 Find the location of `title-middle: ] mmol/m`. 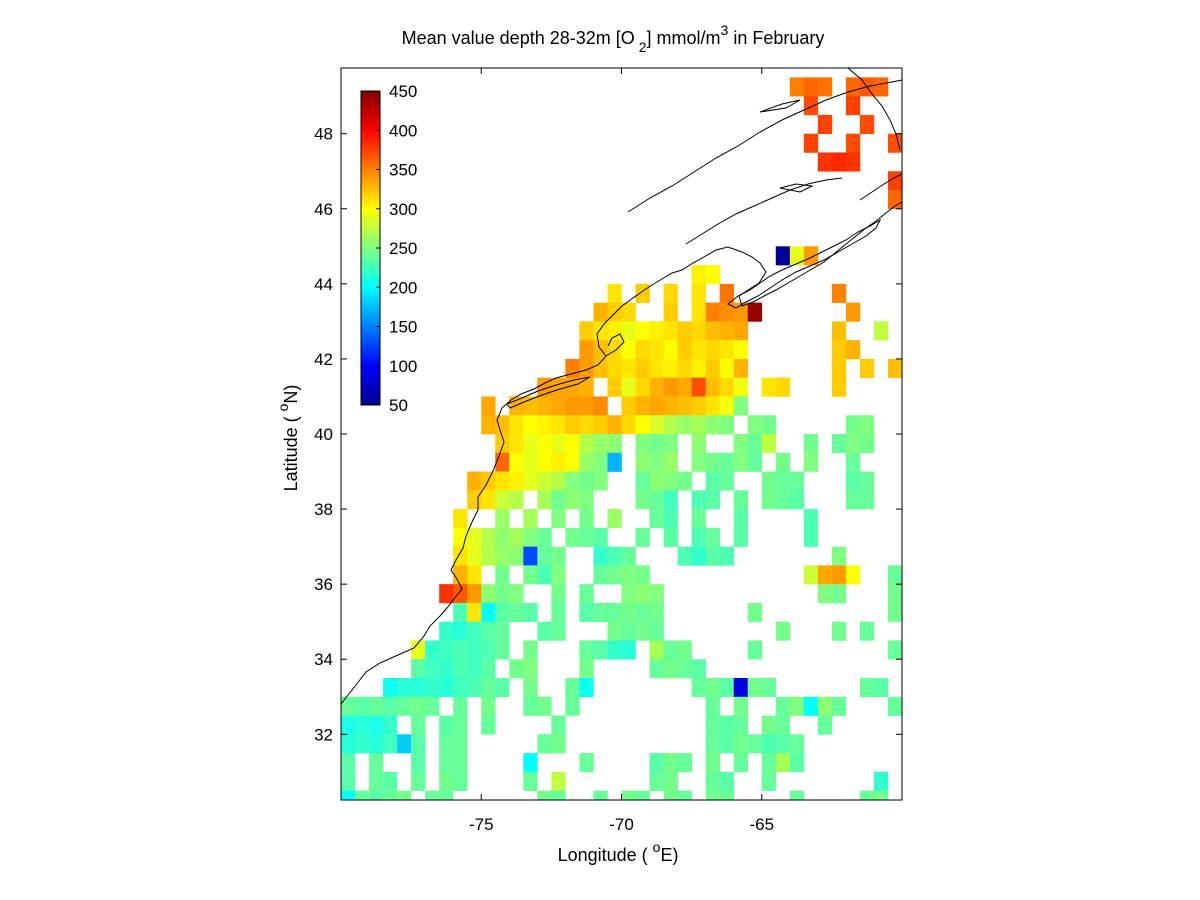

title-middle: ] mmol/m is located at coordinates (684, 38).